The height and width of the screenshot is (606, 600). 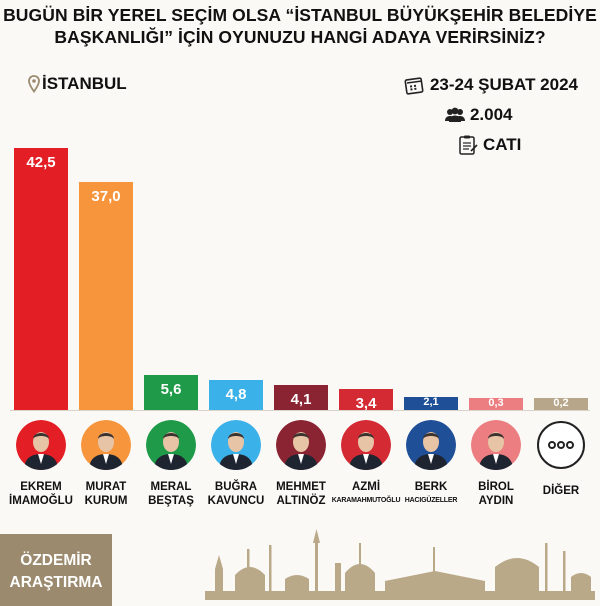 What do you see at coordinates (468, 145) in the screenshot?
I see `clipboard-icon` at bounding box center [468, 145].